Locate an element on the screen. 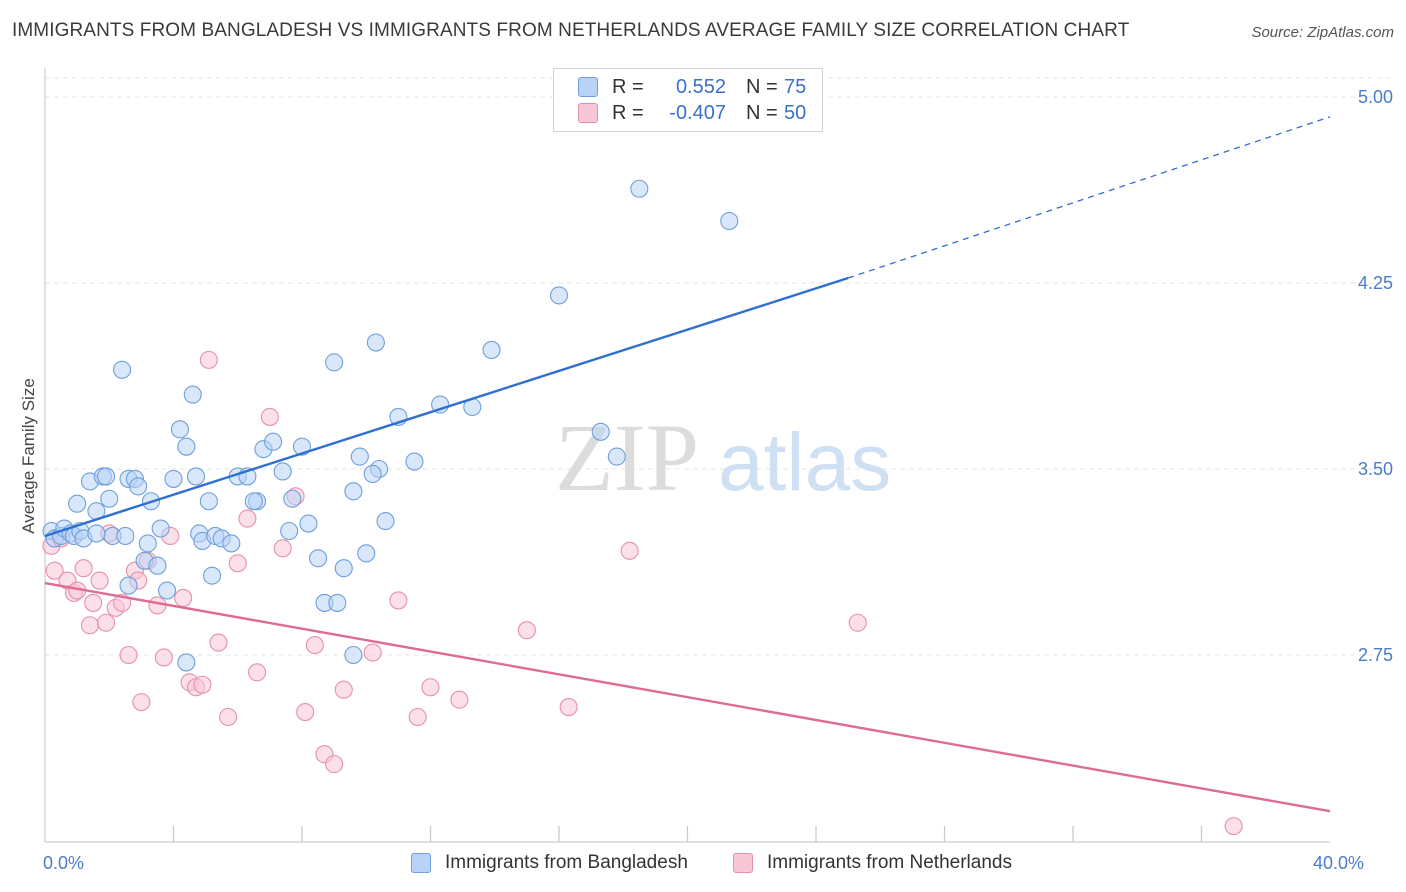  watermark: ZIP atlas is located at coordinates (723, 457).